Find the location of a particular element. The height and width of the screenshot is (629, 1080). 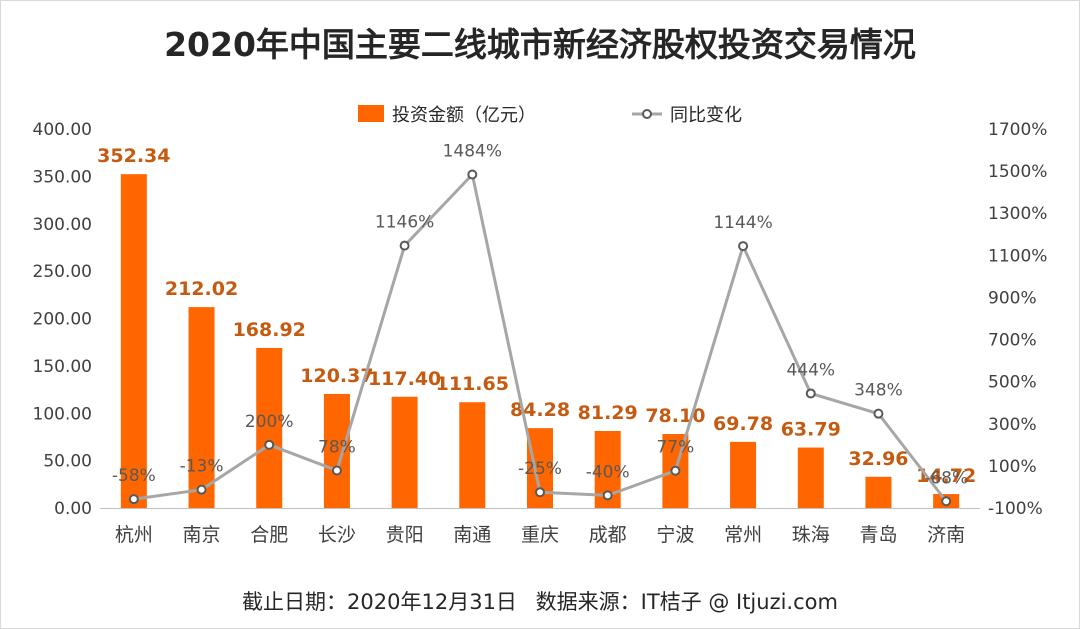

category-label: 南通 is located at coordinates (472, 535).